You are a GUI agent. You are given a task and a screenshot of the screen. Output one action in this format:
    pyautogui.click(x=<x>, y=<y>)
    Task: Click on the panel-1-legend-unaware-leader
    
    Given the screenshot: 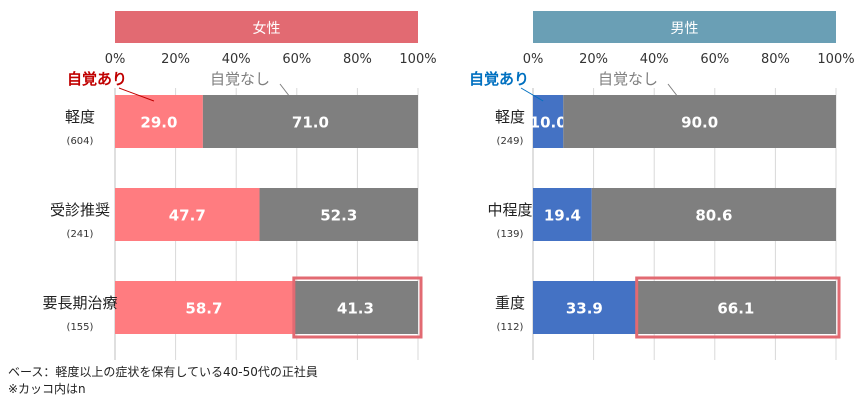 What is the action you would take?
    pyautogui.click(x=285, y=90)
    